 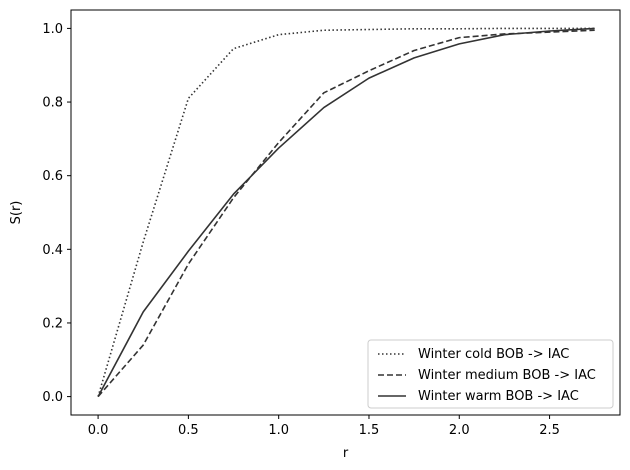 I want to click on x-tick-label: 2.5, so click(x=549, y=430).